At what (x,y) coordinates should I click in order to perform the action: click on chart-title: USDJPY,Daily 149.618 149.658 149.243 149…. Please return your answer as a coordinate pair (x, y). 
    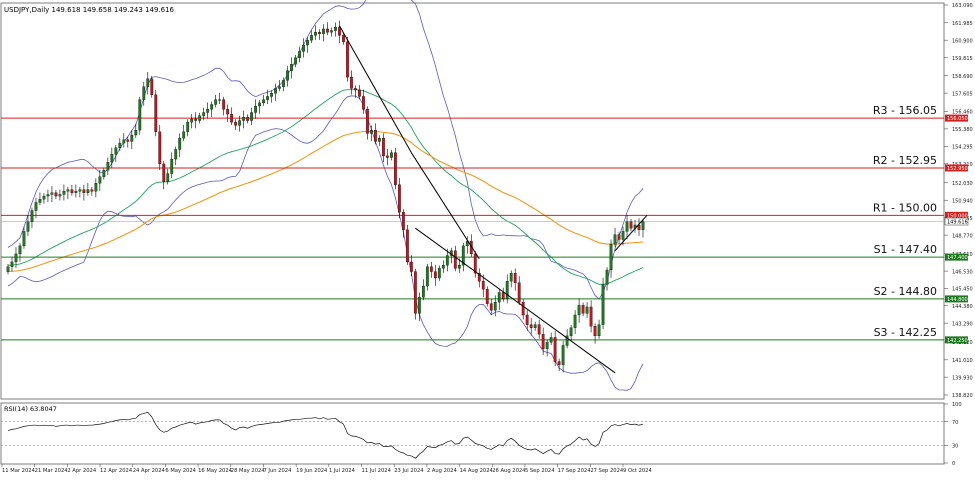
    Looking at the image, I should click on (89, 10).